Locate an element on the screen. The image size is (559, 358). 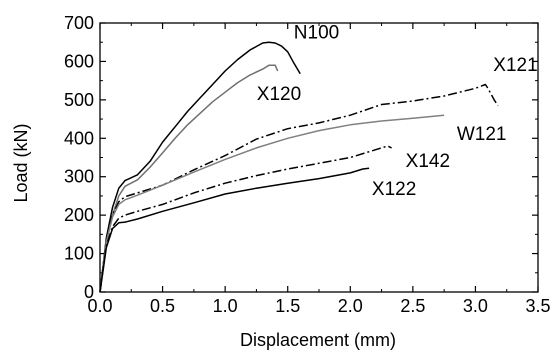
x-tick-label: 2.5 is located at coordinates (412, 306).